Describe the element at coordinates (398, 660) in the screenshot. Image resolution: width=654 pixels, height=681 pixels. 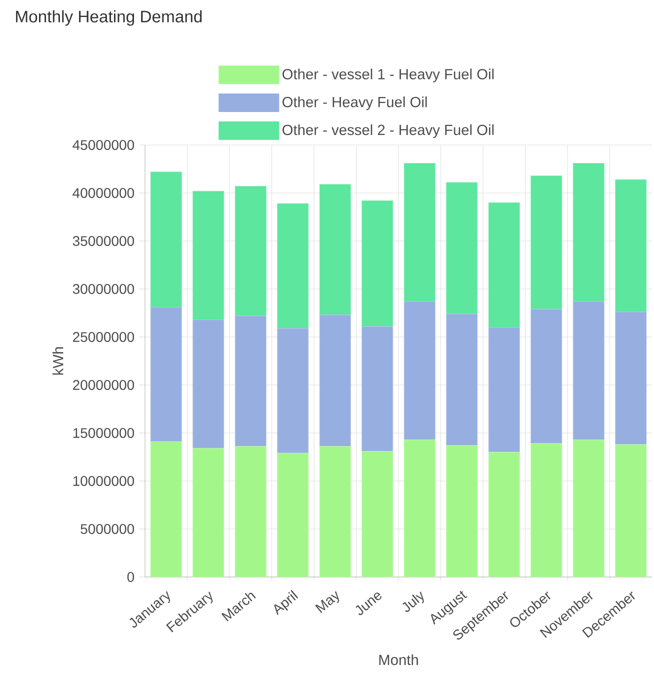
I see `x-axis-title: Month` at that location.